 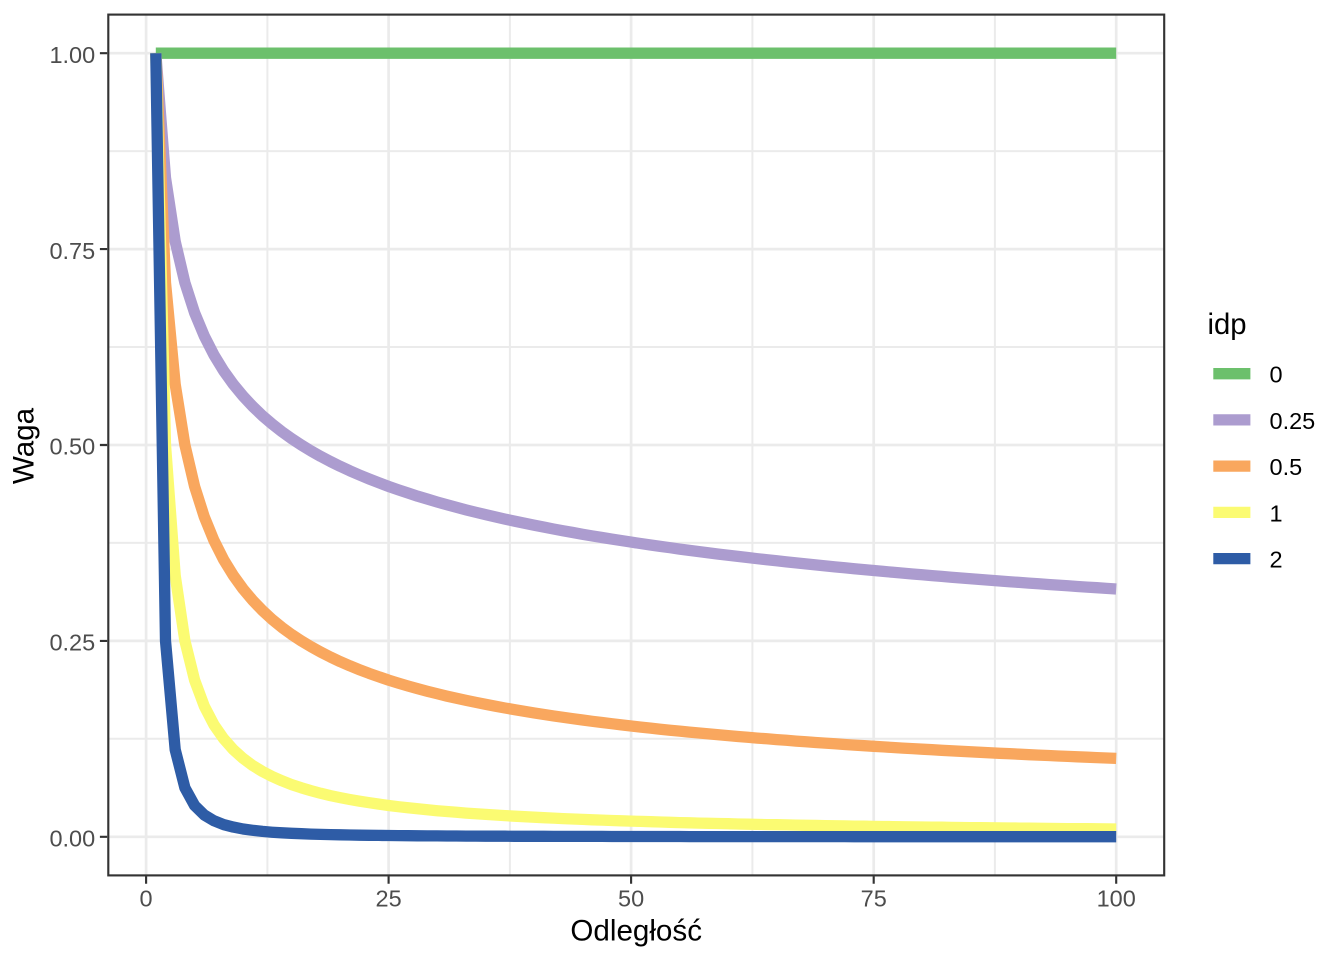 What do you see at coordinates (72, 55) in the screenshot?
I see `svg-text: 1.00` at bounding box center [72, 55].